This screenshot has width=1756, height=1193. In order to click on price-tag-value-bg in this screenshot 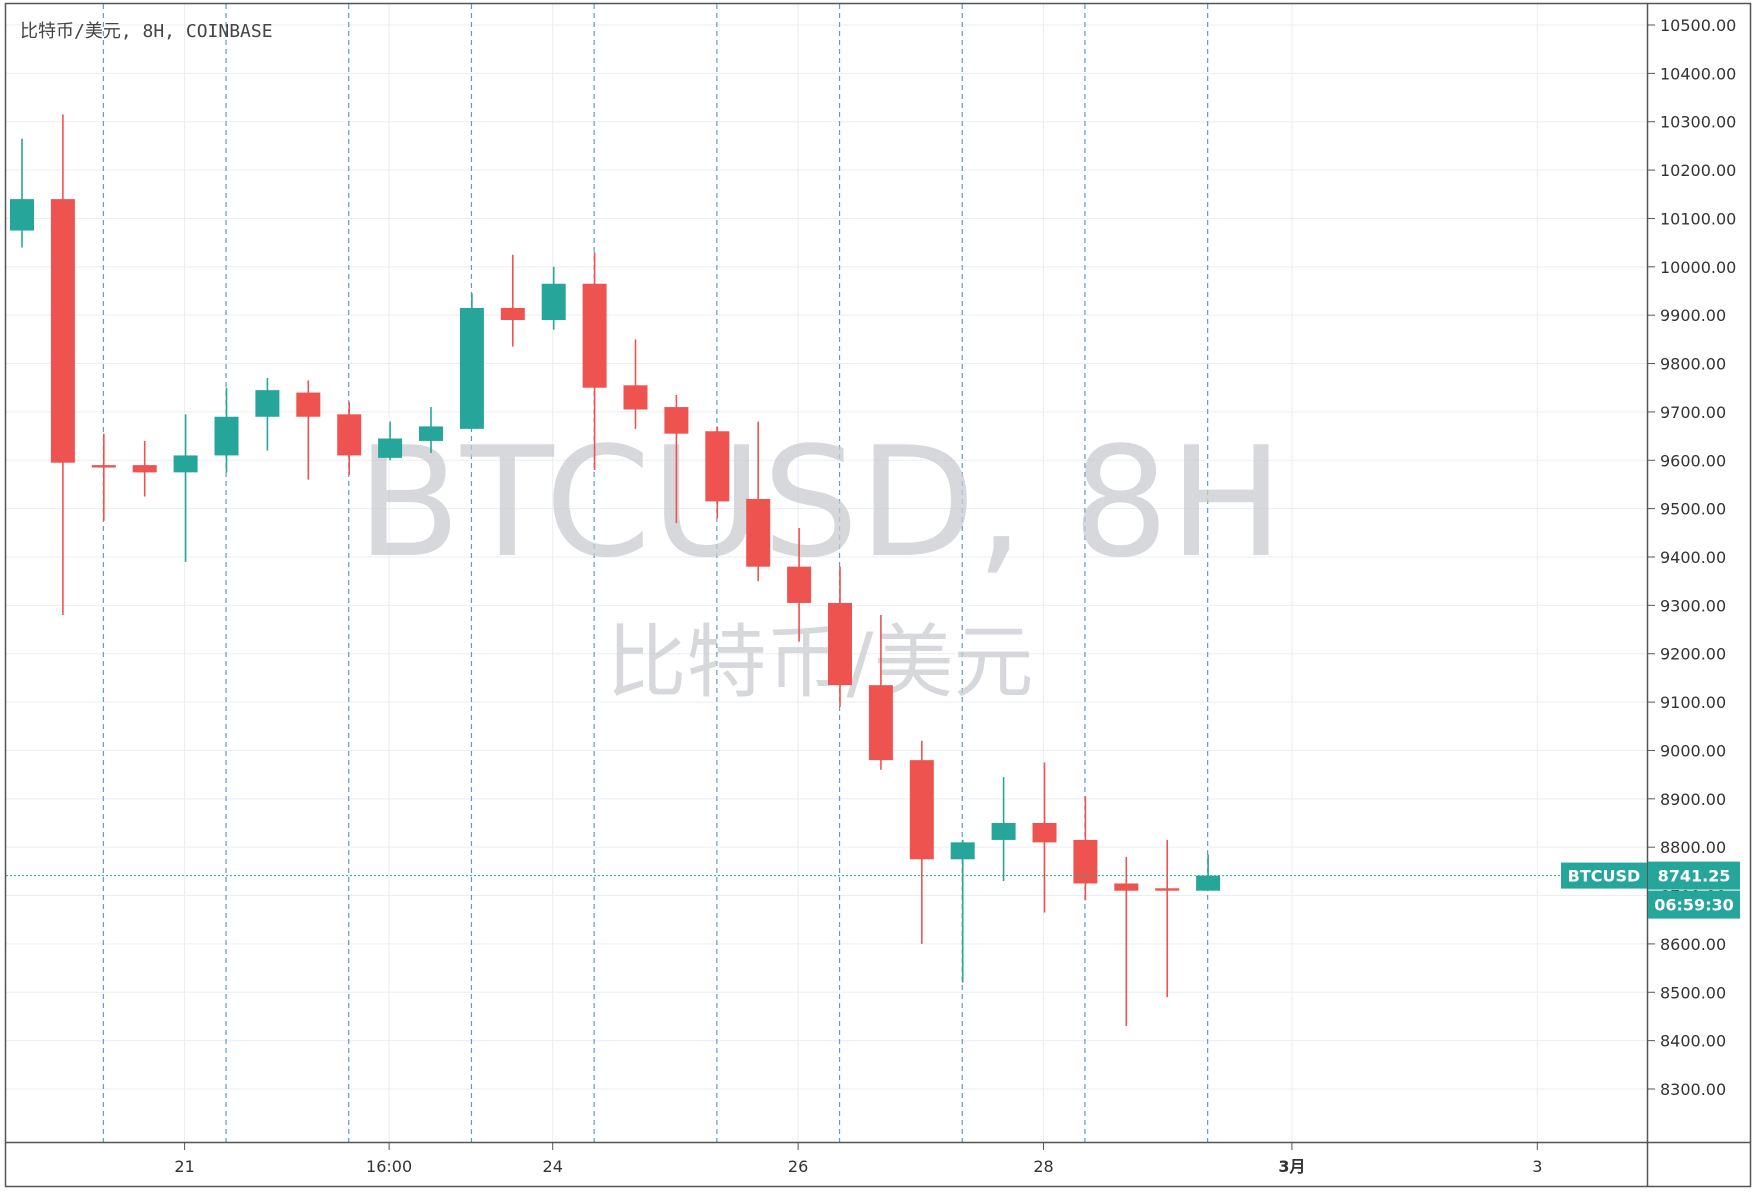, I will do `click(1694, 875)`.